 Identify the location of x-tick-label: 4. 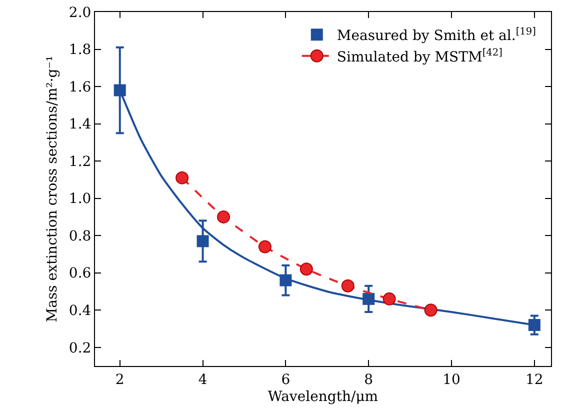
(203, 380).